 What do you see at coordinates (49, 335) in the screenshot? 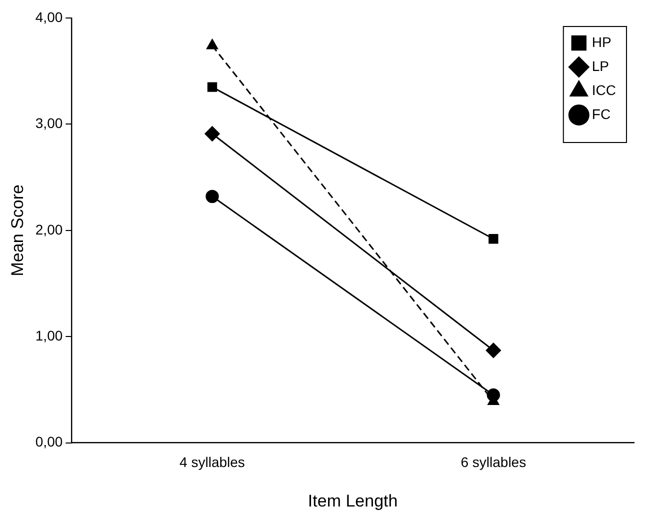
I see `y-tick-label: 1,00` at bounding box center [49, 335].